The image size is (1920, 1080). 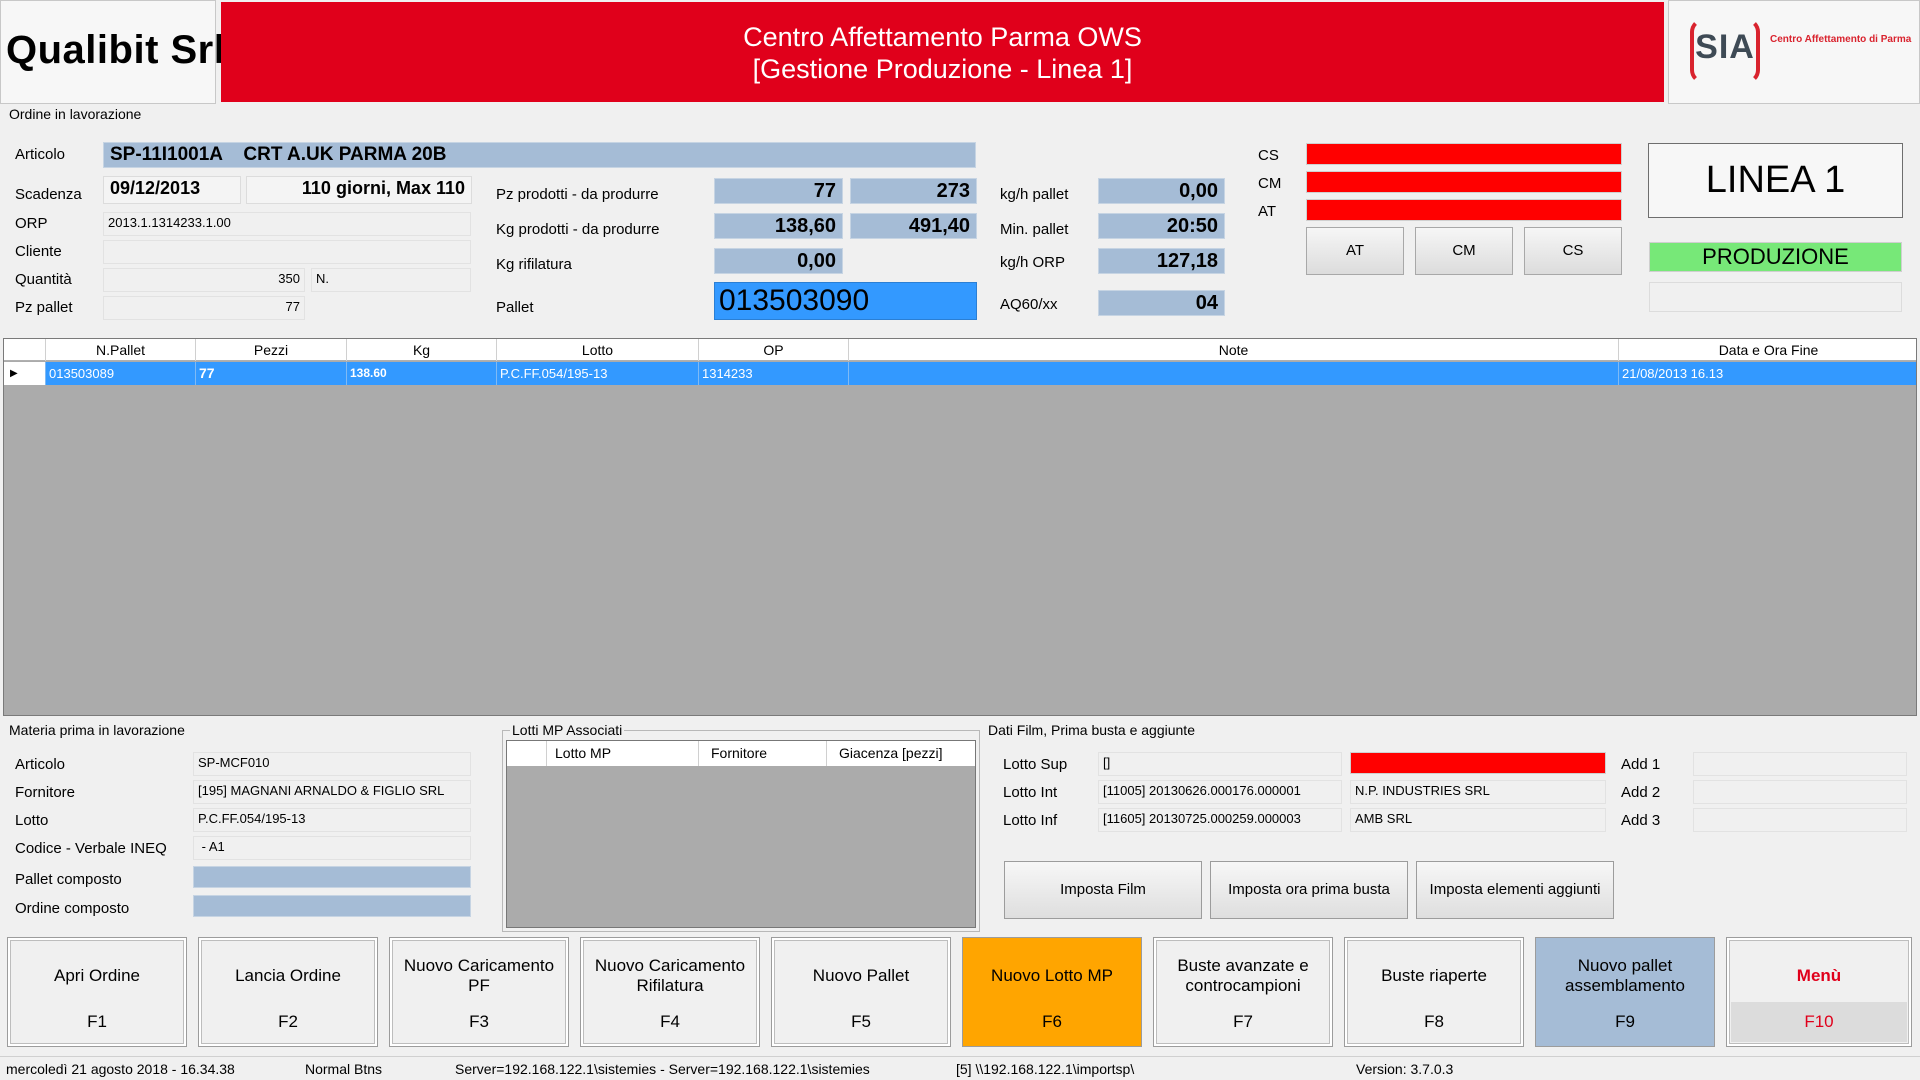 I want to click on lotto-inf-field: [11605] 20130725.000259.000003, so click(x=1220, y=820).